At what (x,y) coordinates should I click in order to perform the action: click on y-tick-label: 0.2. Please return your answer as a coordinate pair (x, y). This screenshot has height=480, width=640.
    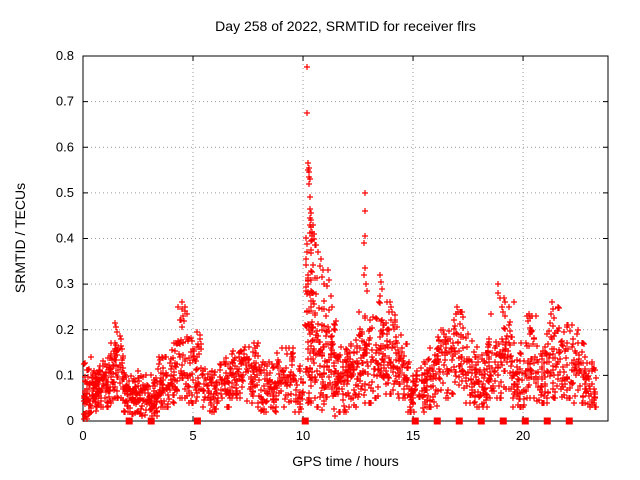
    Looking at the image, I should click on (65, 329).